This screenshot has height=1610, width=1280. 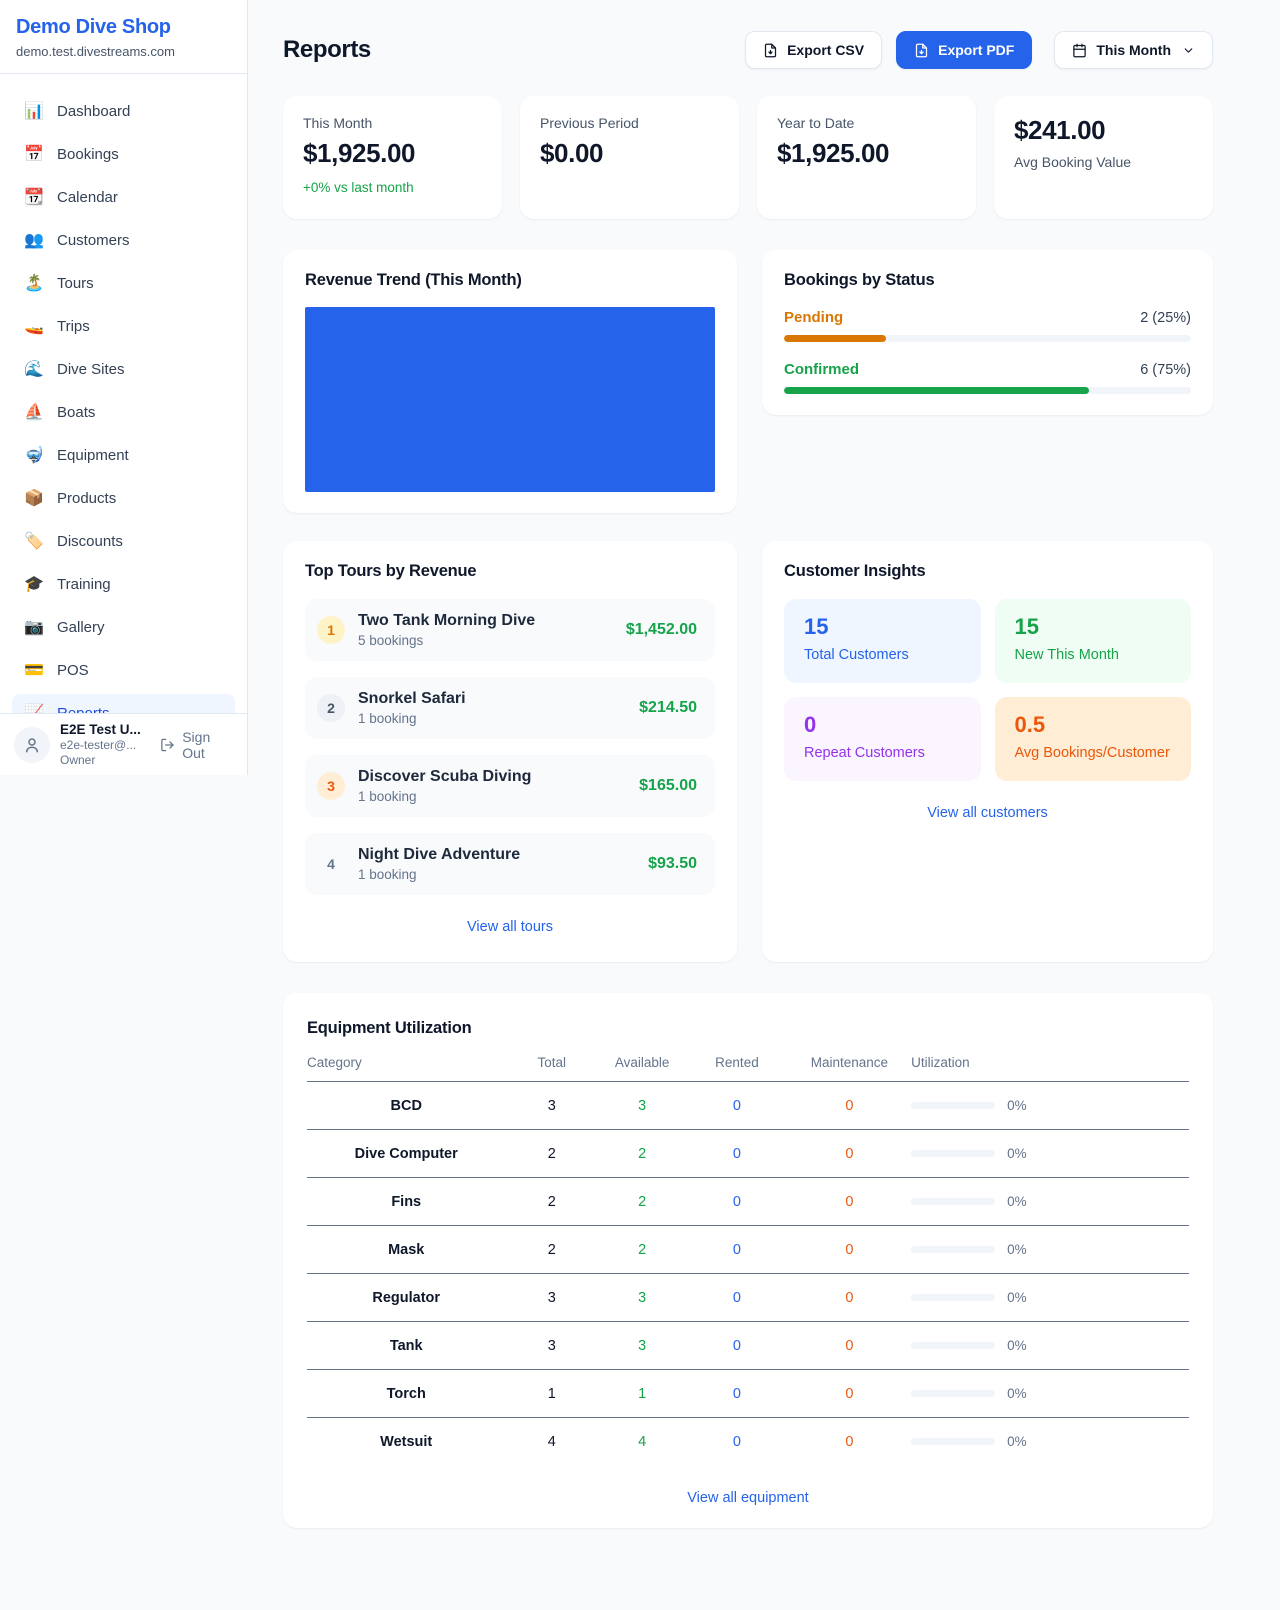 I want to click on sidebar-item-equipment: 🤿 Equipment, so click(x=123, y=455).